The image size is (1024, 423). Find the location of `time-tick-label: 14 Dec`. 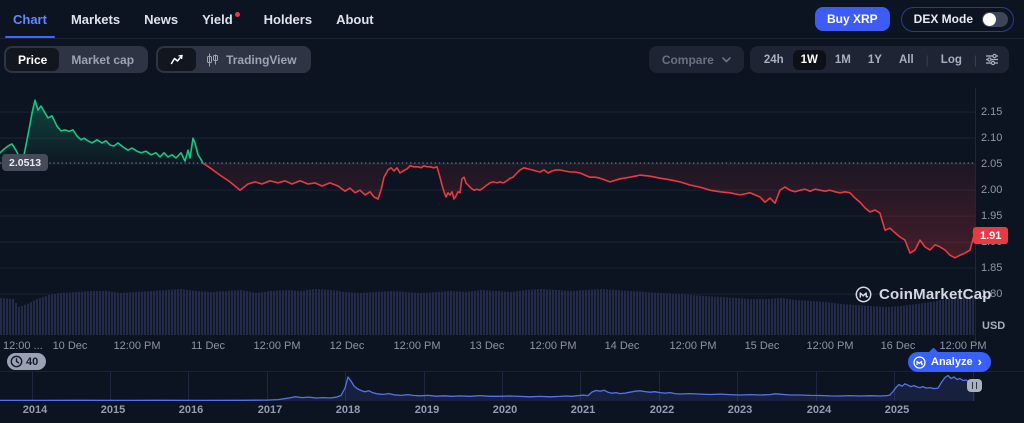

time-tick-label: 14 Dec is located at coordinates (622, 346).